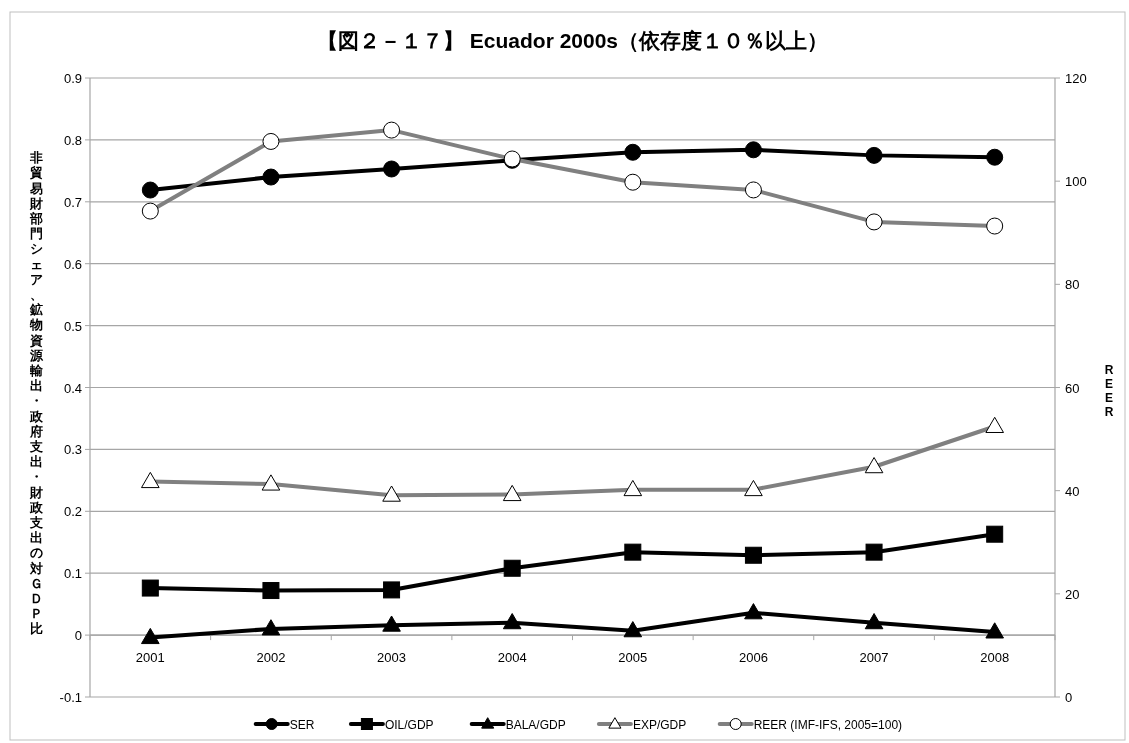  I want to click on y-tick-label: -0.1, so click(70, 697).